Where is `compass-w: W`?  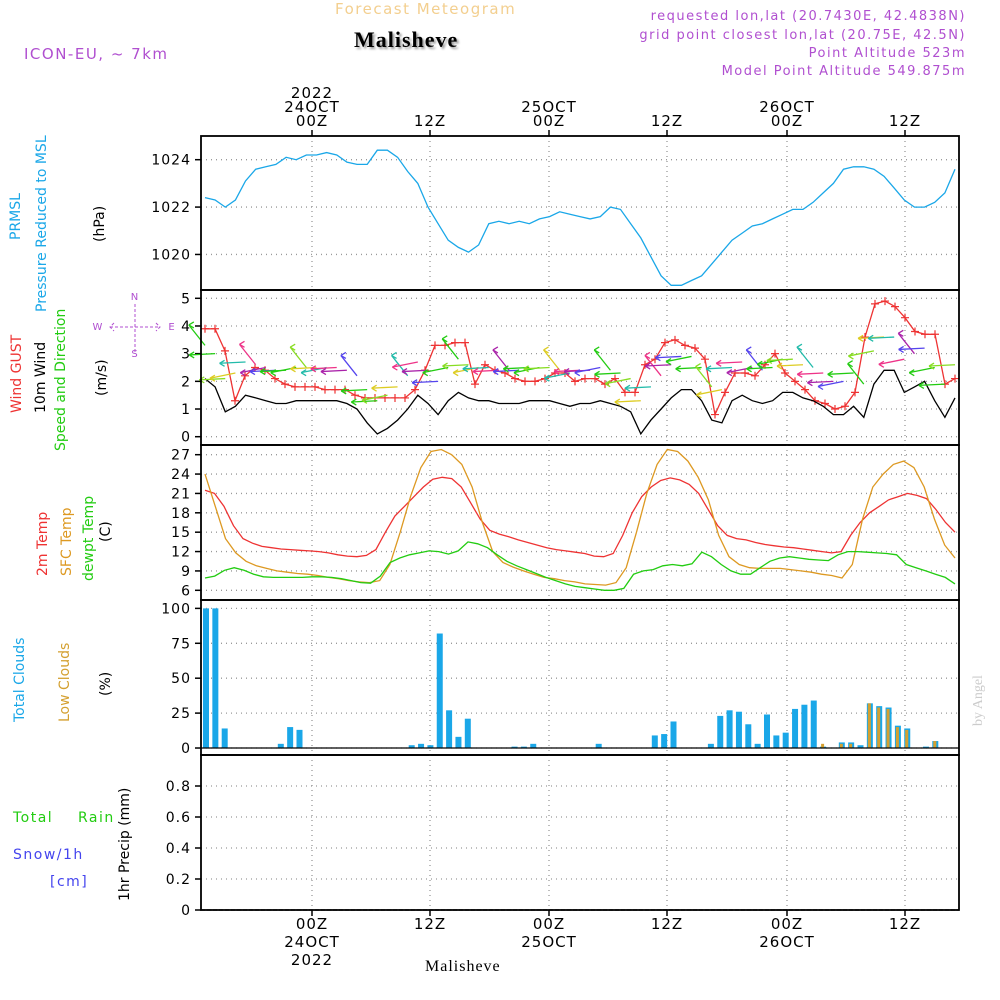
compass-w: W is located at coordinates (98, 327).